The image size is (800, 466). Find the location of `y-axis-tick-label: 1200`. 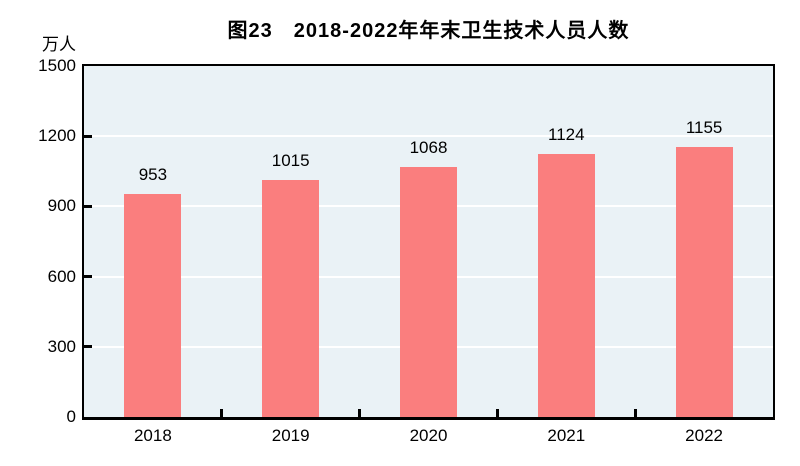

y-axis-tick-label: 1200 is located at coordinates (57, 136).